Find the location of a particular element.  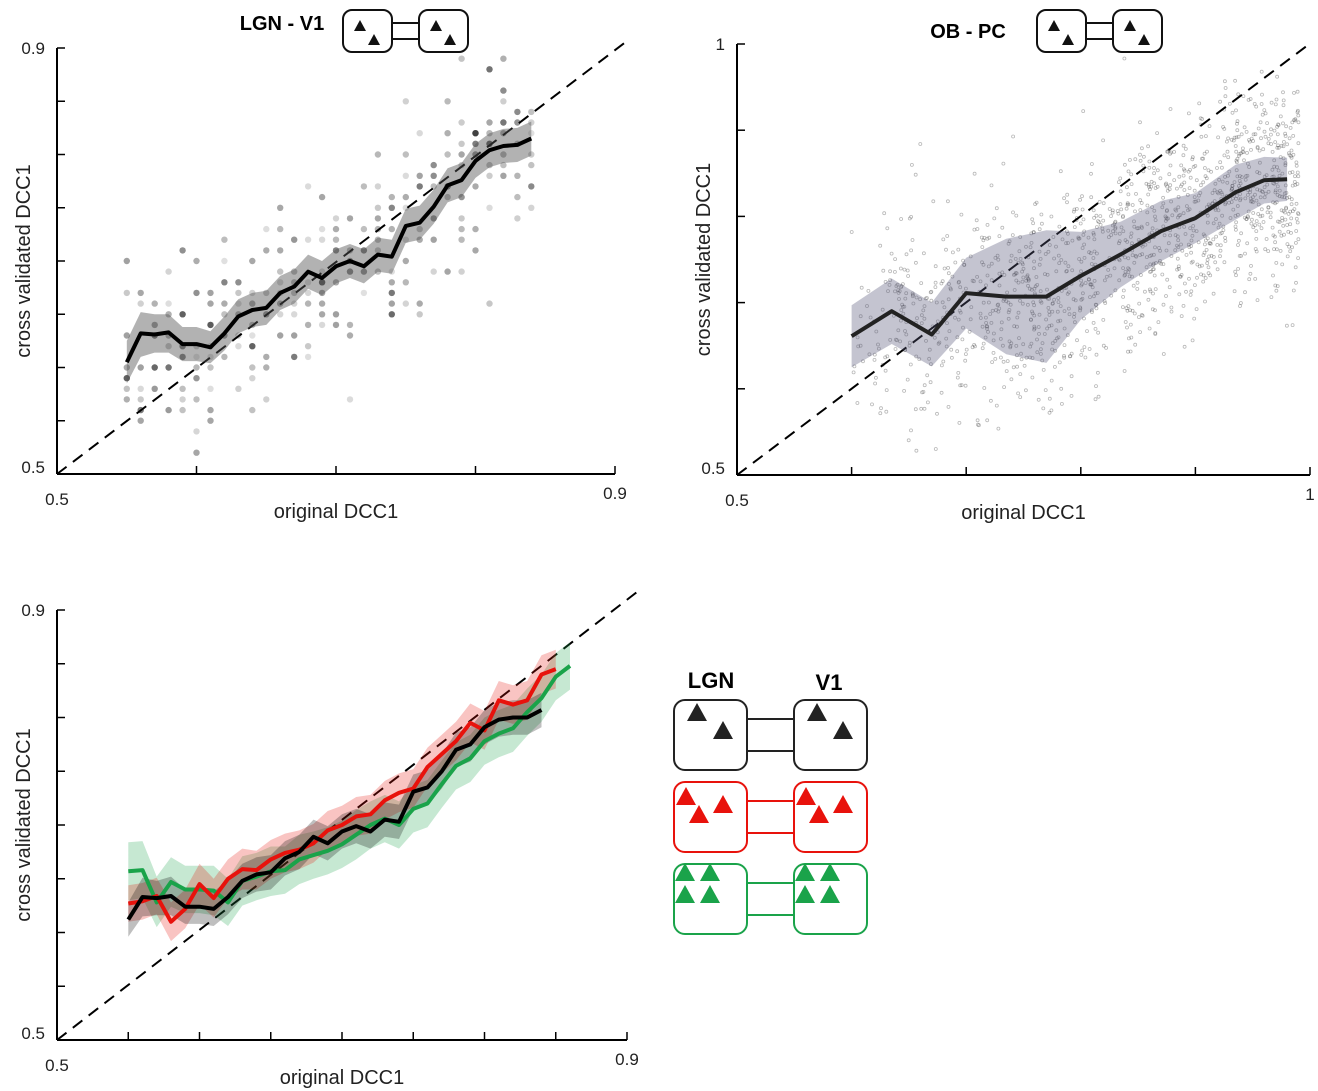

circuit-icon is located at coordinates (1099, 31).